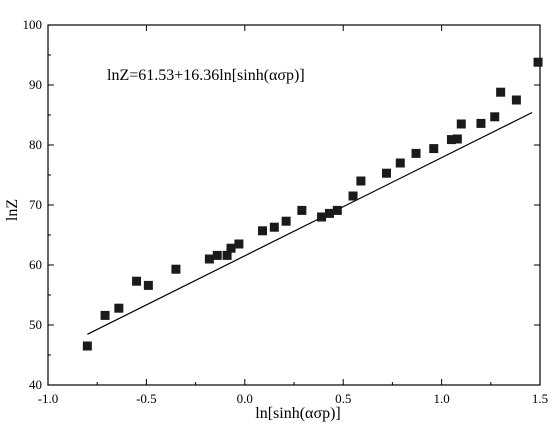 This screenshot has width=550, height=434. I want to click on x-tick-label: 1.5, so click(540, 398).